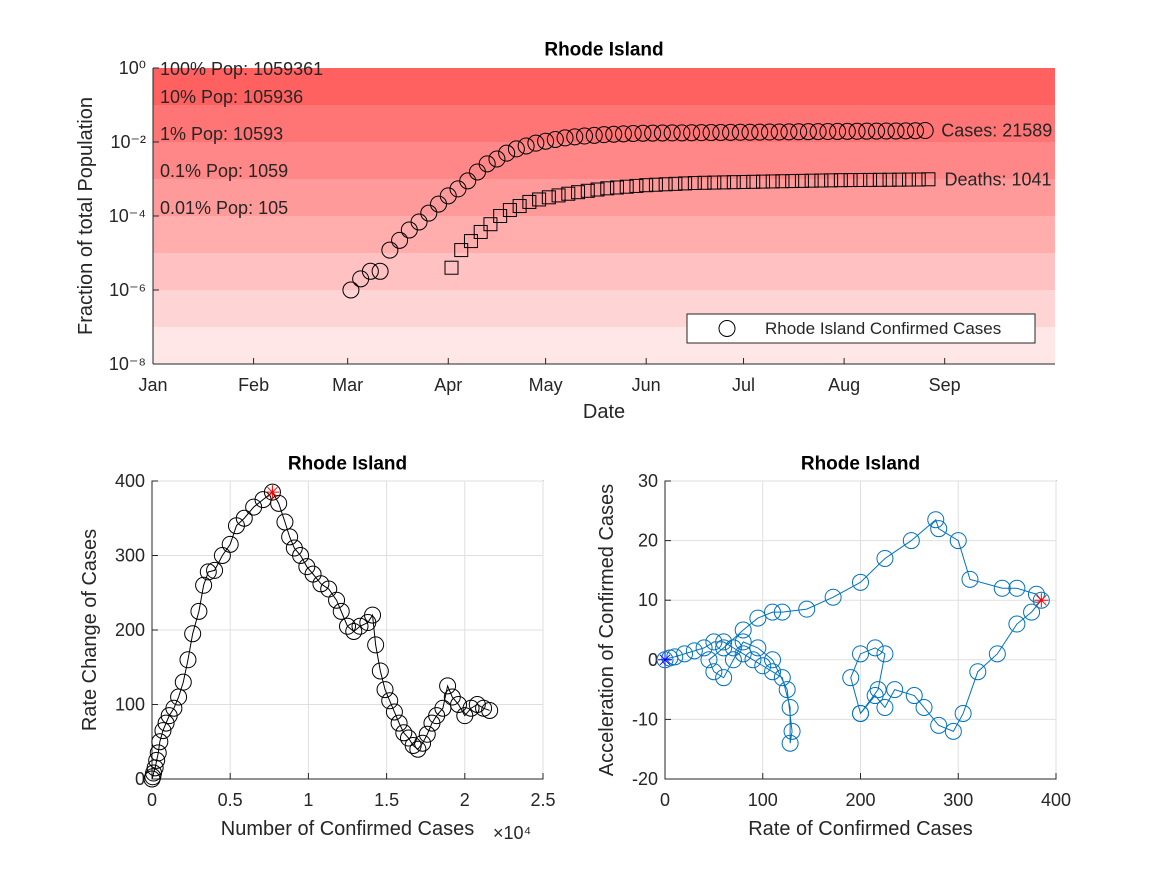 The height and width of the screenshot is (875, 1167). I want to click on y-tick-label: 10⁰, so click(132, 68).